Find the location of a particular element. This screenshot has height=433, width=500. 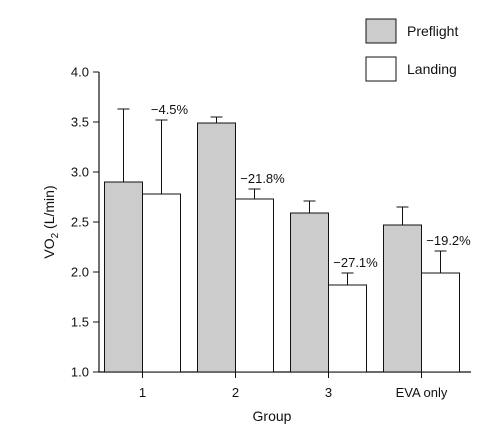

y-tick-label-0: 1.0 is located at coordinates (80, 372).